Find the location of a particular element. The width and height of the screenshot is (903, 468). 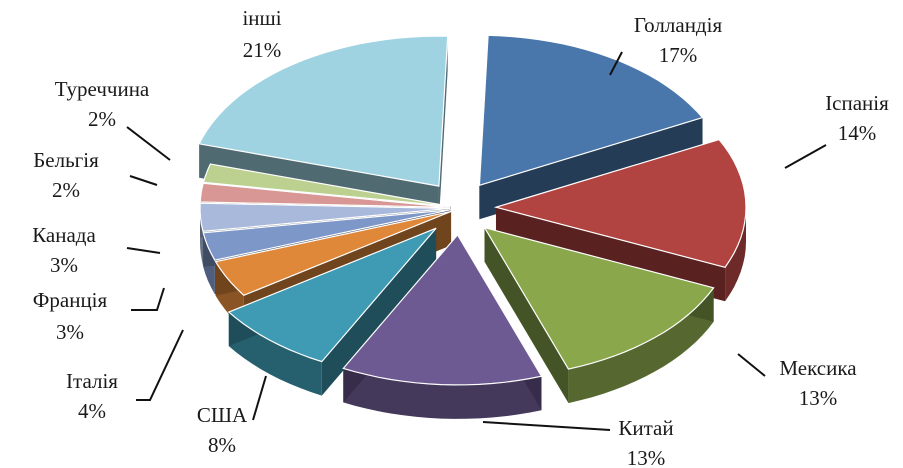

slice-label-2: Мексика is located at coordinates (818, 368).